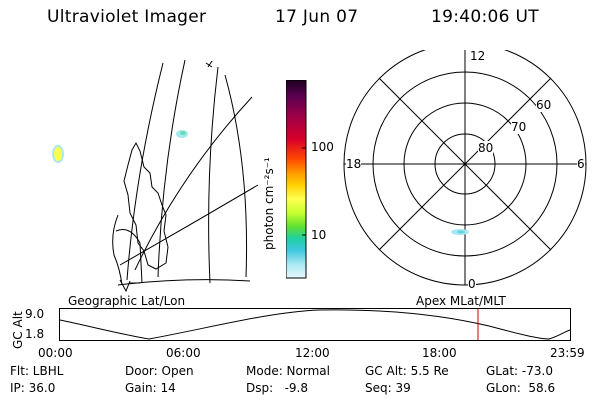  What do you see at coordinates (209, 64) in the screenshot?
I see `north-pole-marker` at bounding box center [209, 64].